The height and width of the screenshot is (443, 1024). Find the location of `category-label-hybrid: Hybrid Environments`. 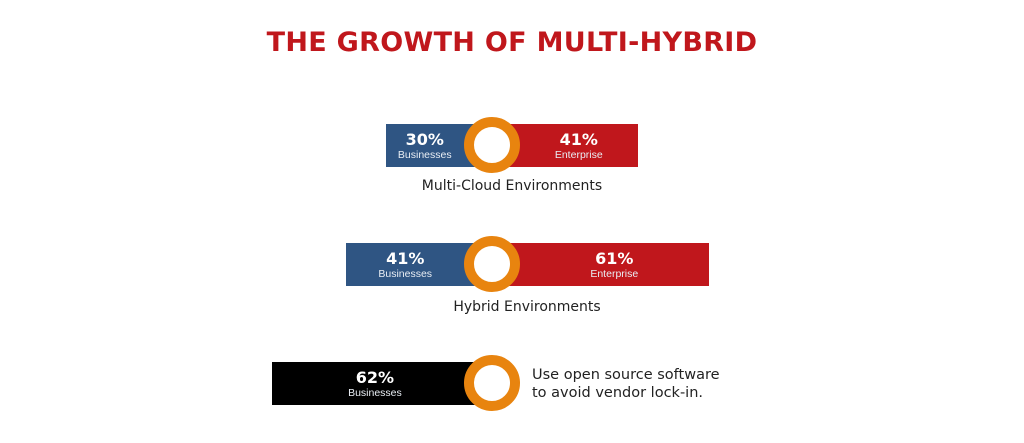

category-label-hybrid: Hybrid Environments is located at coordinates (527, 307).